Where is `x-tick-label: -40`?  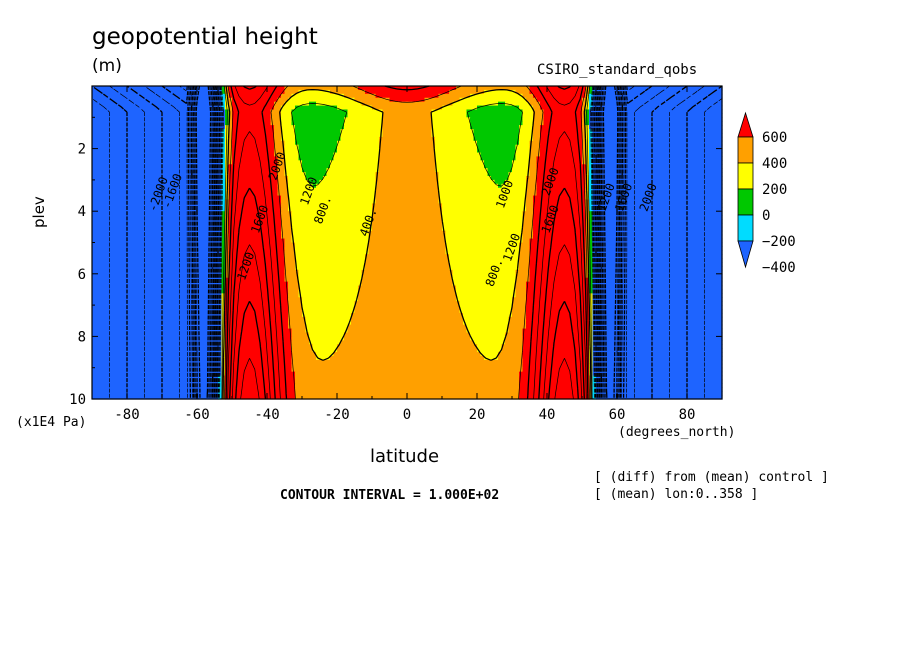 x-tick-label: -40 is located at coordinates (266, 415).